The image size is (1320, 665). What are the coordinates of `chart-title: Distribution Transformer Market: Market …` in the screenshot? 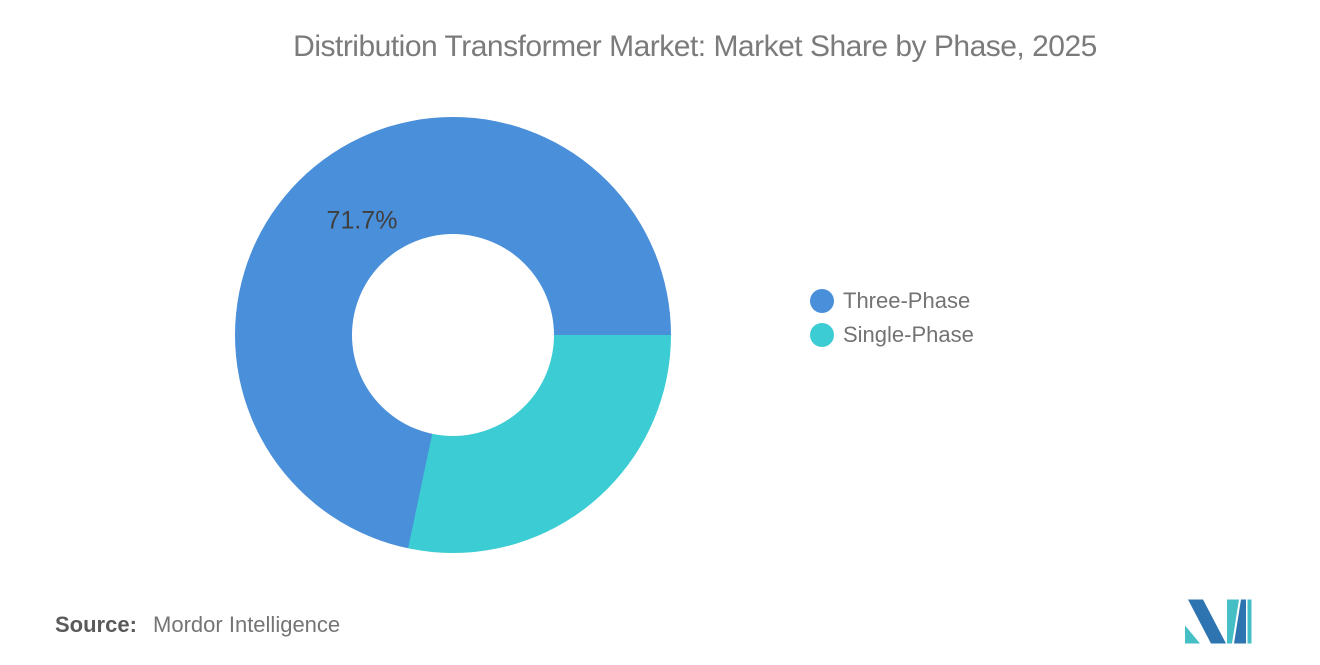 It's located at (695, 46).